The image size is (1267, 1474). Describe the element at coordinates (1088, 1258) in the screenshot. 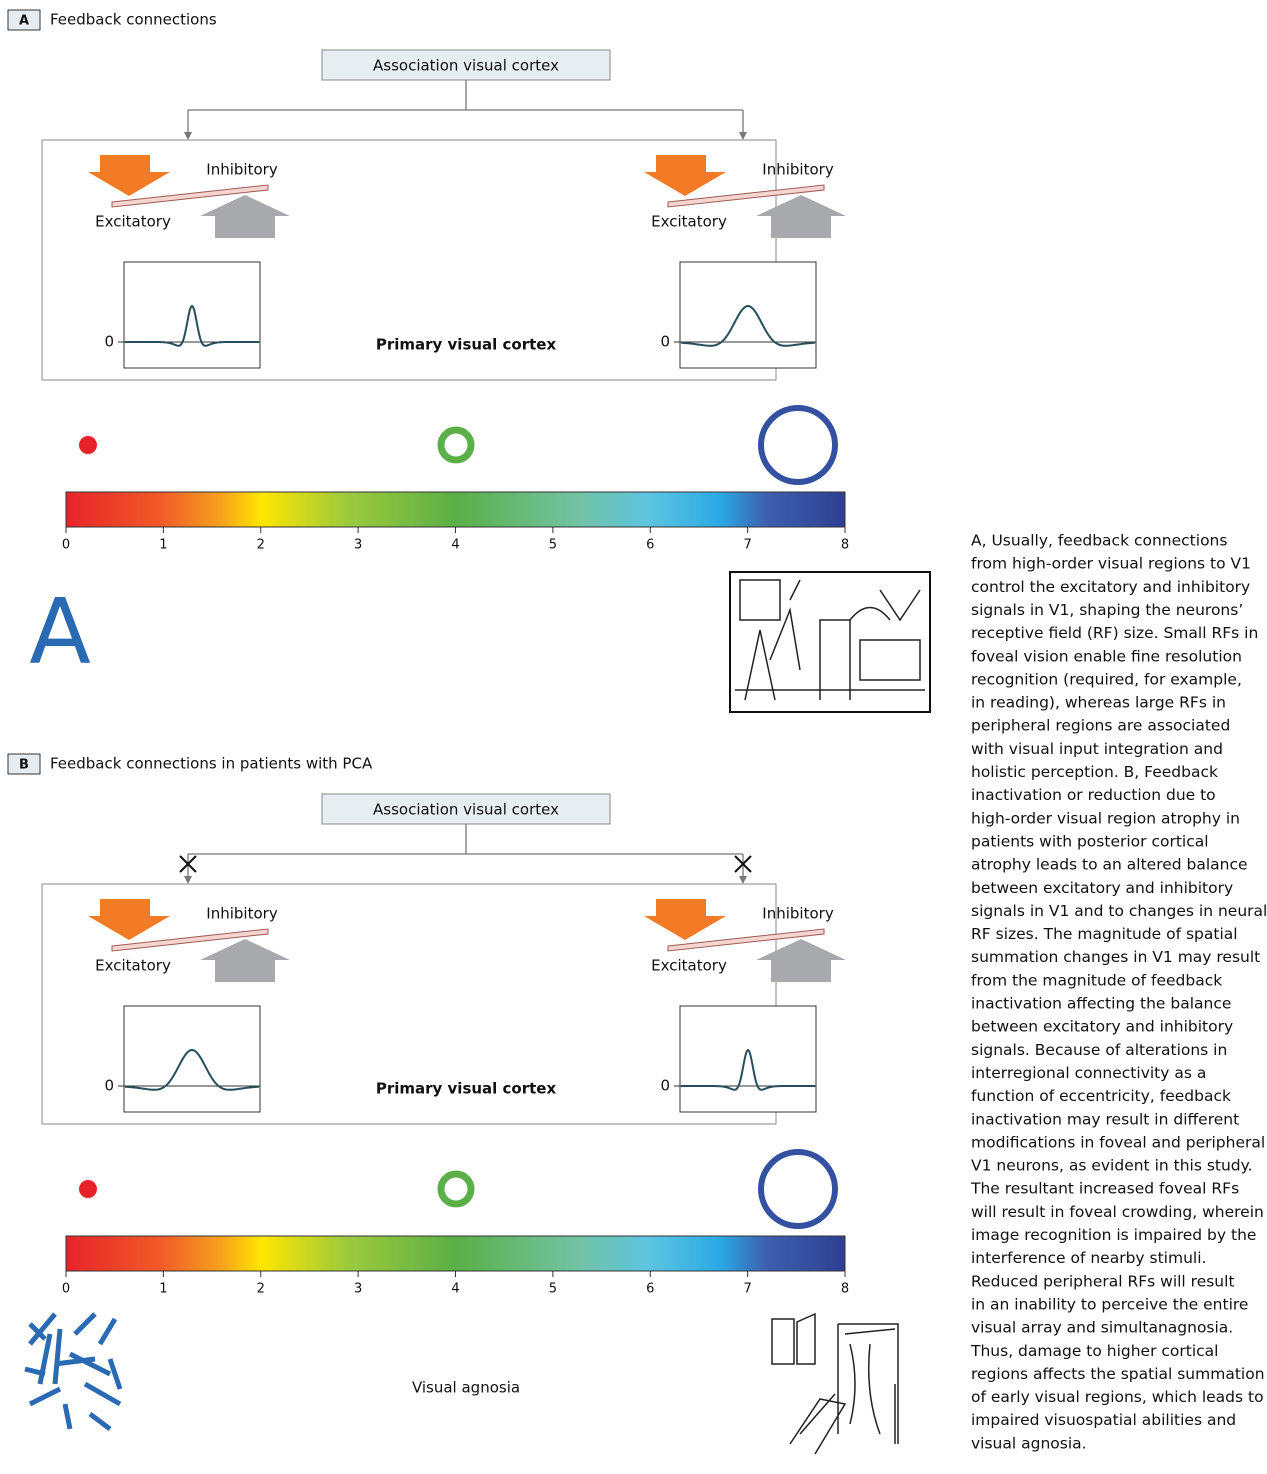

I see `caption-line: interference of nearby stimuli.` at that location.